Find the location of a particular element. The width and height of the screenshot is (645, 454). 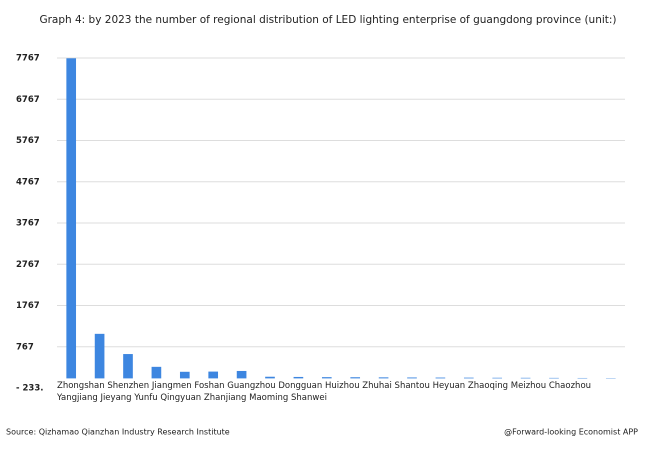

y-tick-label: 767 is located at coordinates (25, 347).